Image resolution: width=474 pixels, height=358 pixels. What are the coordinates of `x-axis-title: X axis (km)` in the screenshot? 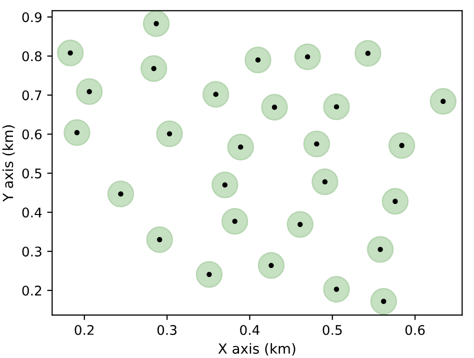 It's located at (257, 349).